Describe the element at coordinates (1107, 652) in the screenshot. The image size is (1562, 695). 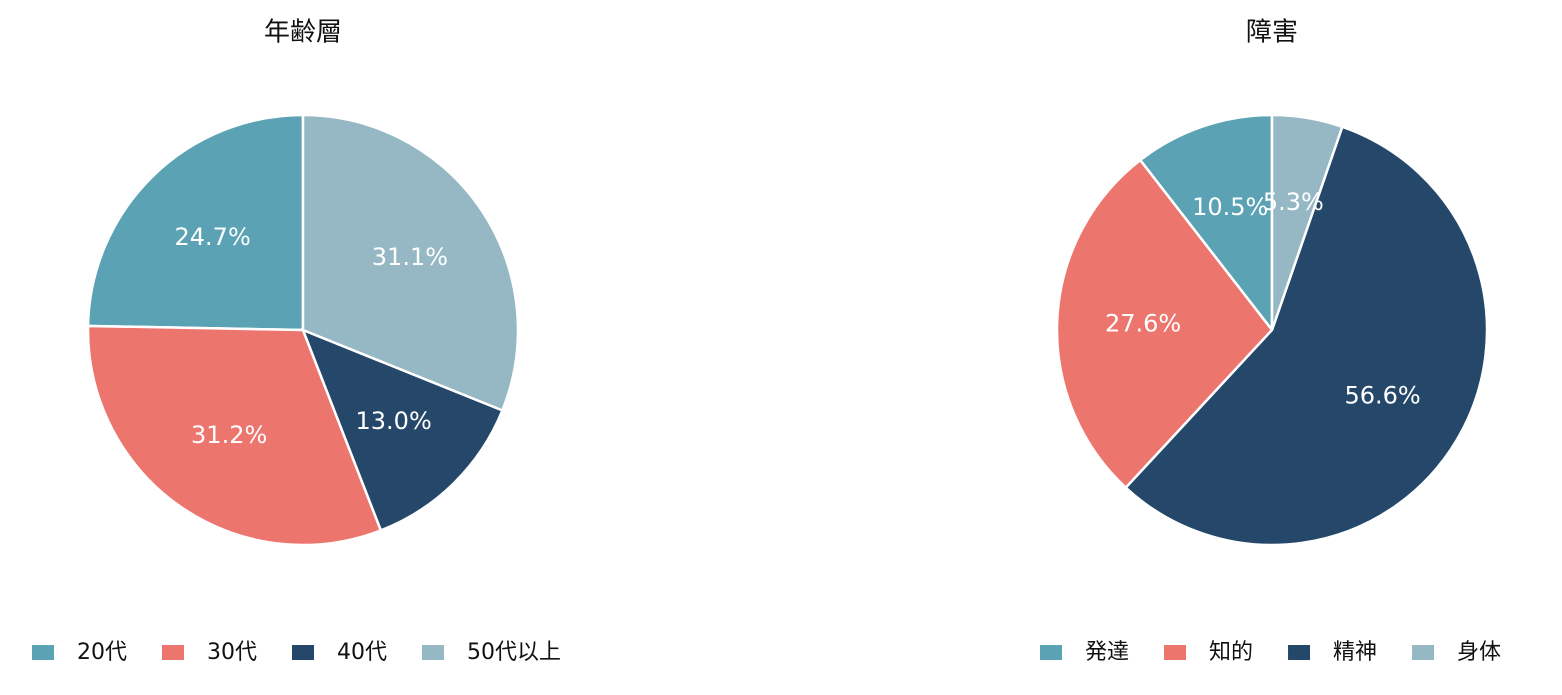
I see `legend-label: 発達` at that location.